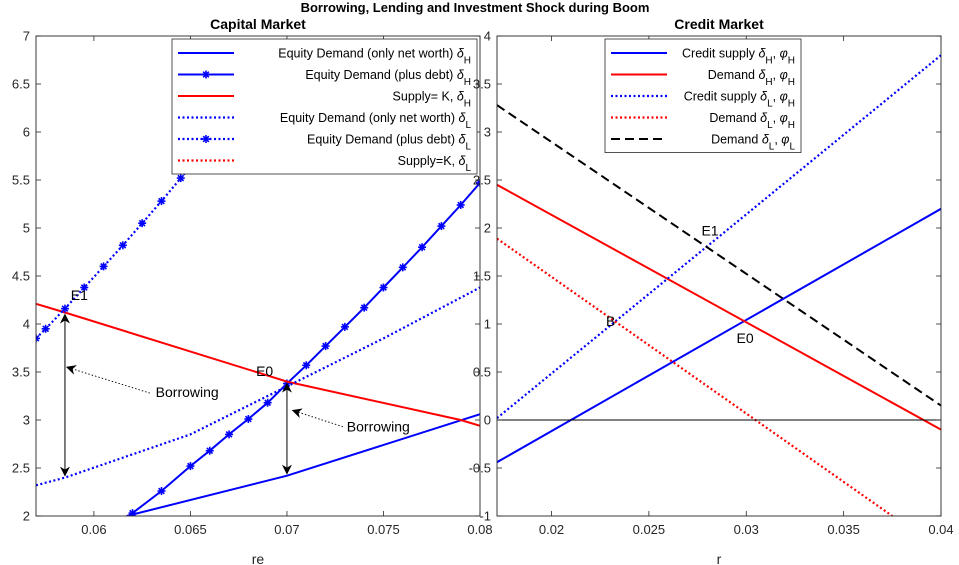 Image resolution: width=959 pixels, height=565 pixels. Describe the element at coordinates (108, 379) in the screenshot. I see `borrowing-pointer` at that location.